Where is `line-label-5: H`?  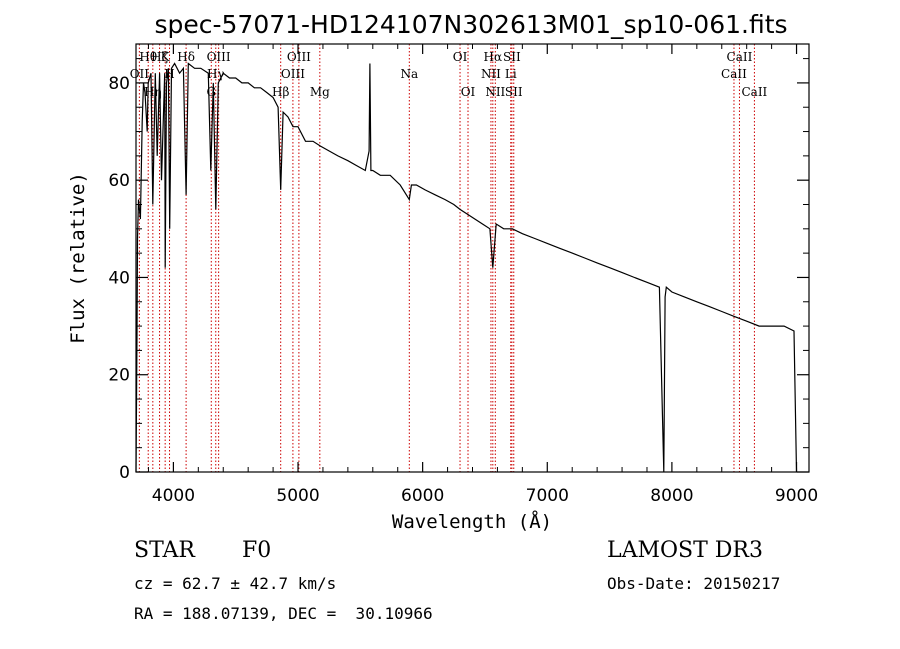 line-label-5: H is located at coordinates (169, 74).